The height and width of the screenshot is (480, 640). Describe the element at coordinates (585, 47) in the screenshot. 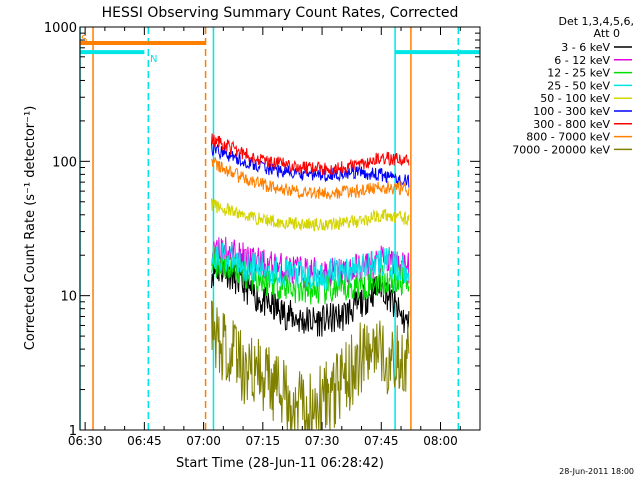

I see `legend-label-0: 3 - 6 keV` at that location.